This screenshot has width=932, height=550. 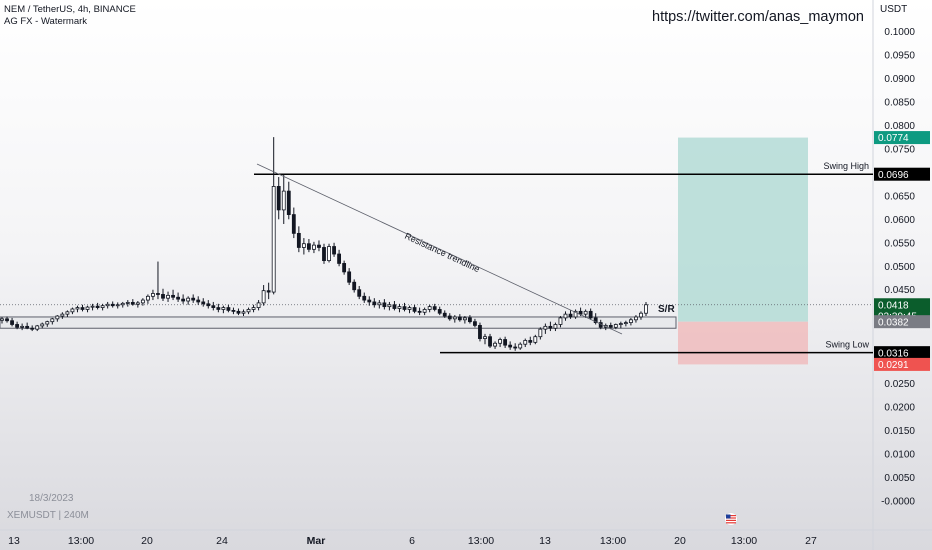 What do you see at coordinates (899, 384) in the screenshot?
I see `y-tick-label: 0.0250` at bounding box center [899, 384].